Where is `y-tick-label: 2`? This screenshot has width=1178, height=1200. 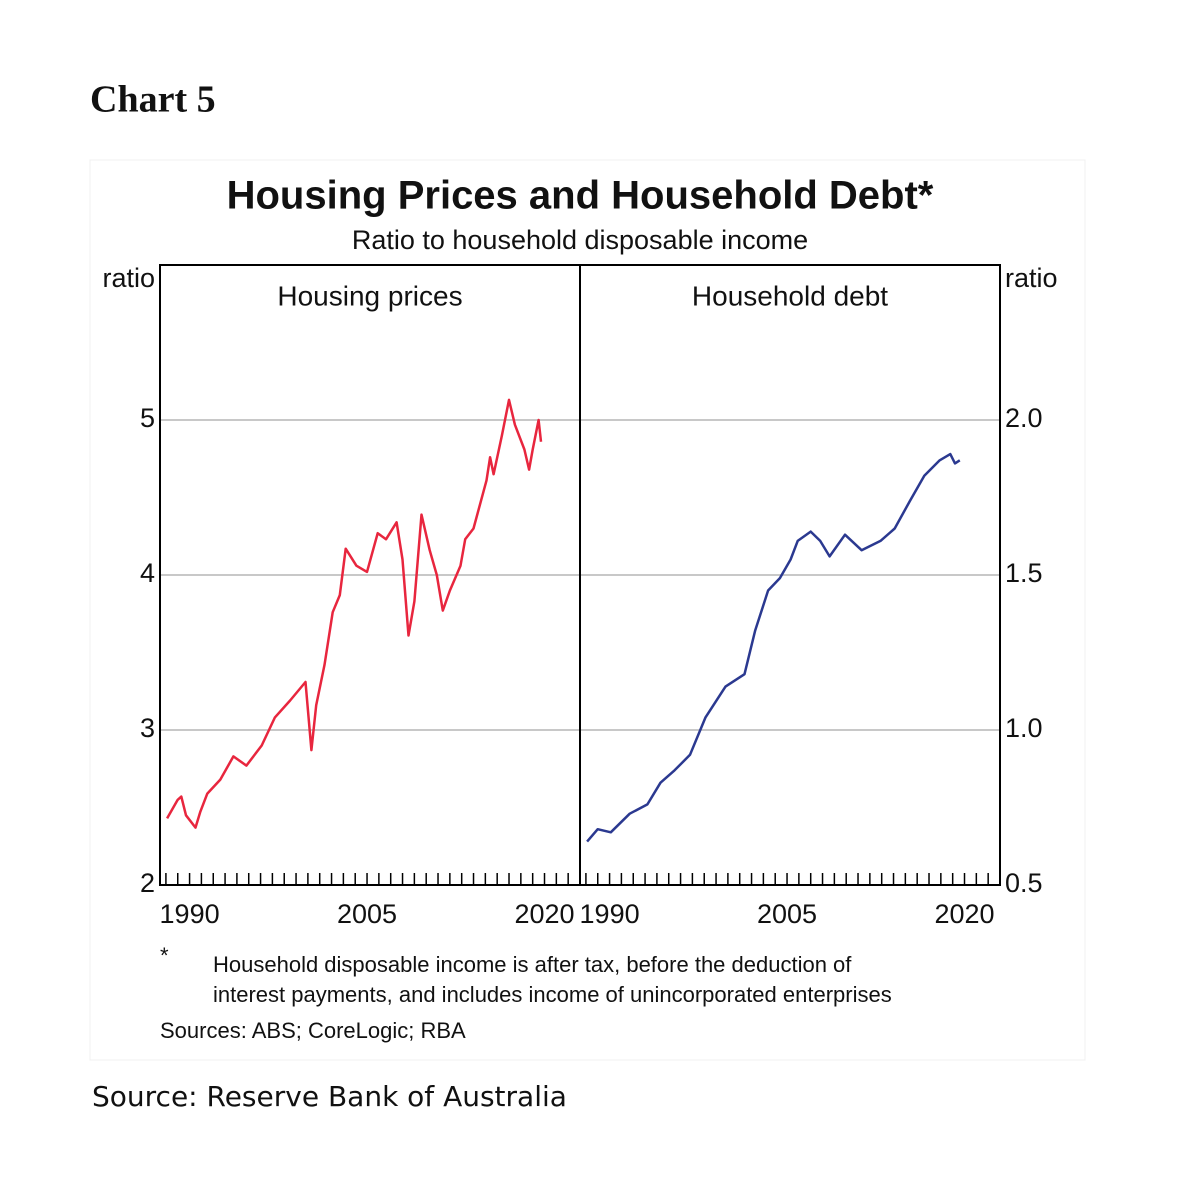 y-tick-label: 2 is located at coordinates (147, 883).